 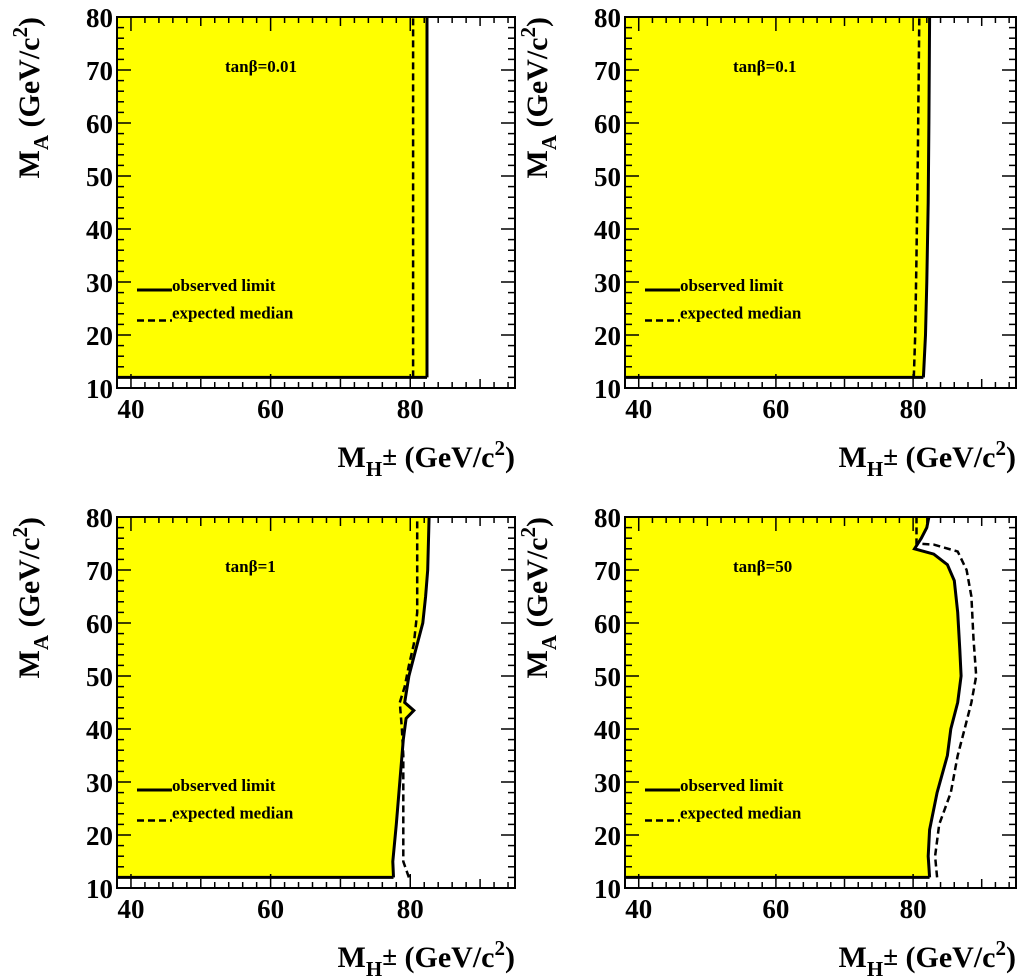 I want to click on tan-beta-annotation: tanβ=0.01, so click(x=261, y=66).